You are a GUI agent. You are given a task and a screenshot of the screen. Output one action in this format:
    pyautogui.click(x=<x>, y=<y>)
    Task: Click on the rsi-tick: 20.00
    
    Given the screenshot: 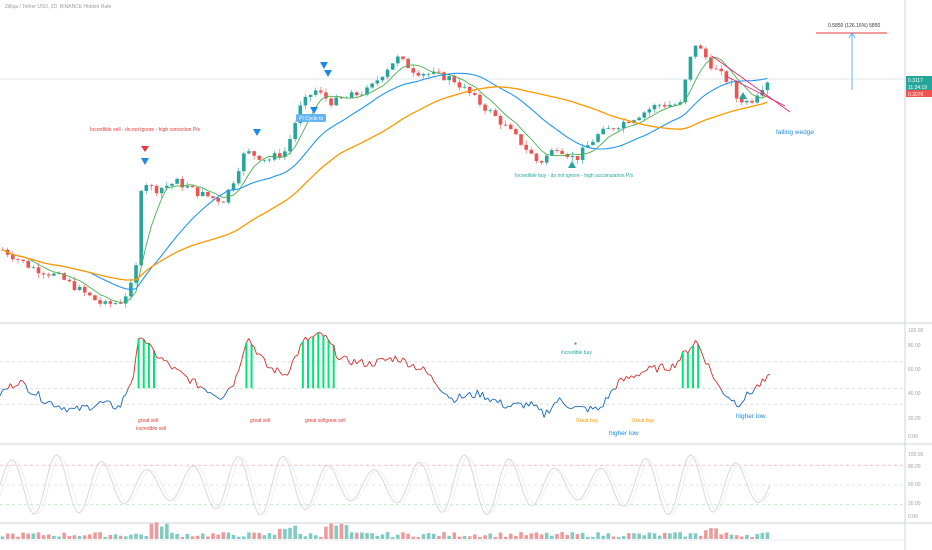 What is the action you would take?
    pyautogui.click(x=914, y=419)
    